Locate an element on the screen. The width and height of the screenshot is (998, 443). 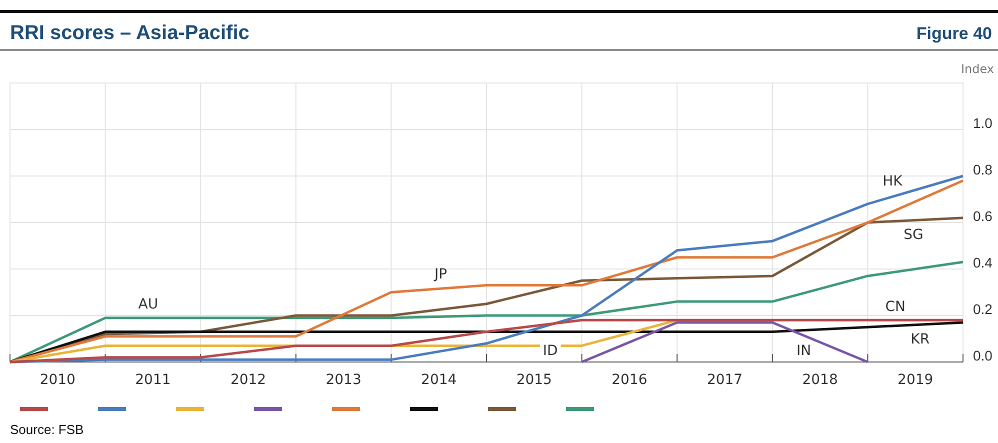
x-tick-label: 2018 is located at coordinates (820, 380).